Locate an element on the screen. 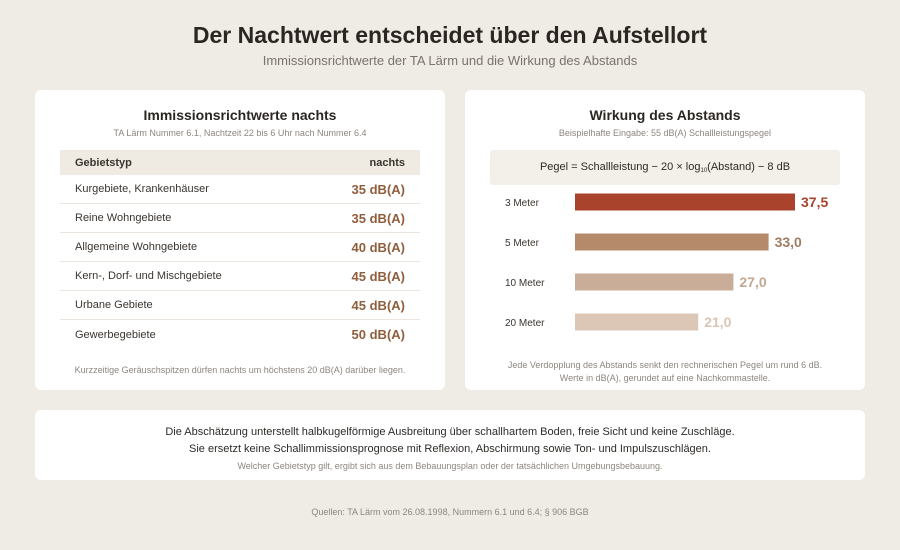 The image size is (900, 550). night-limit-cell: 40 dB(A) is located at coordinates (378, 247).